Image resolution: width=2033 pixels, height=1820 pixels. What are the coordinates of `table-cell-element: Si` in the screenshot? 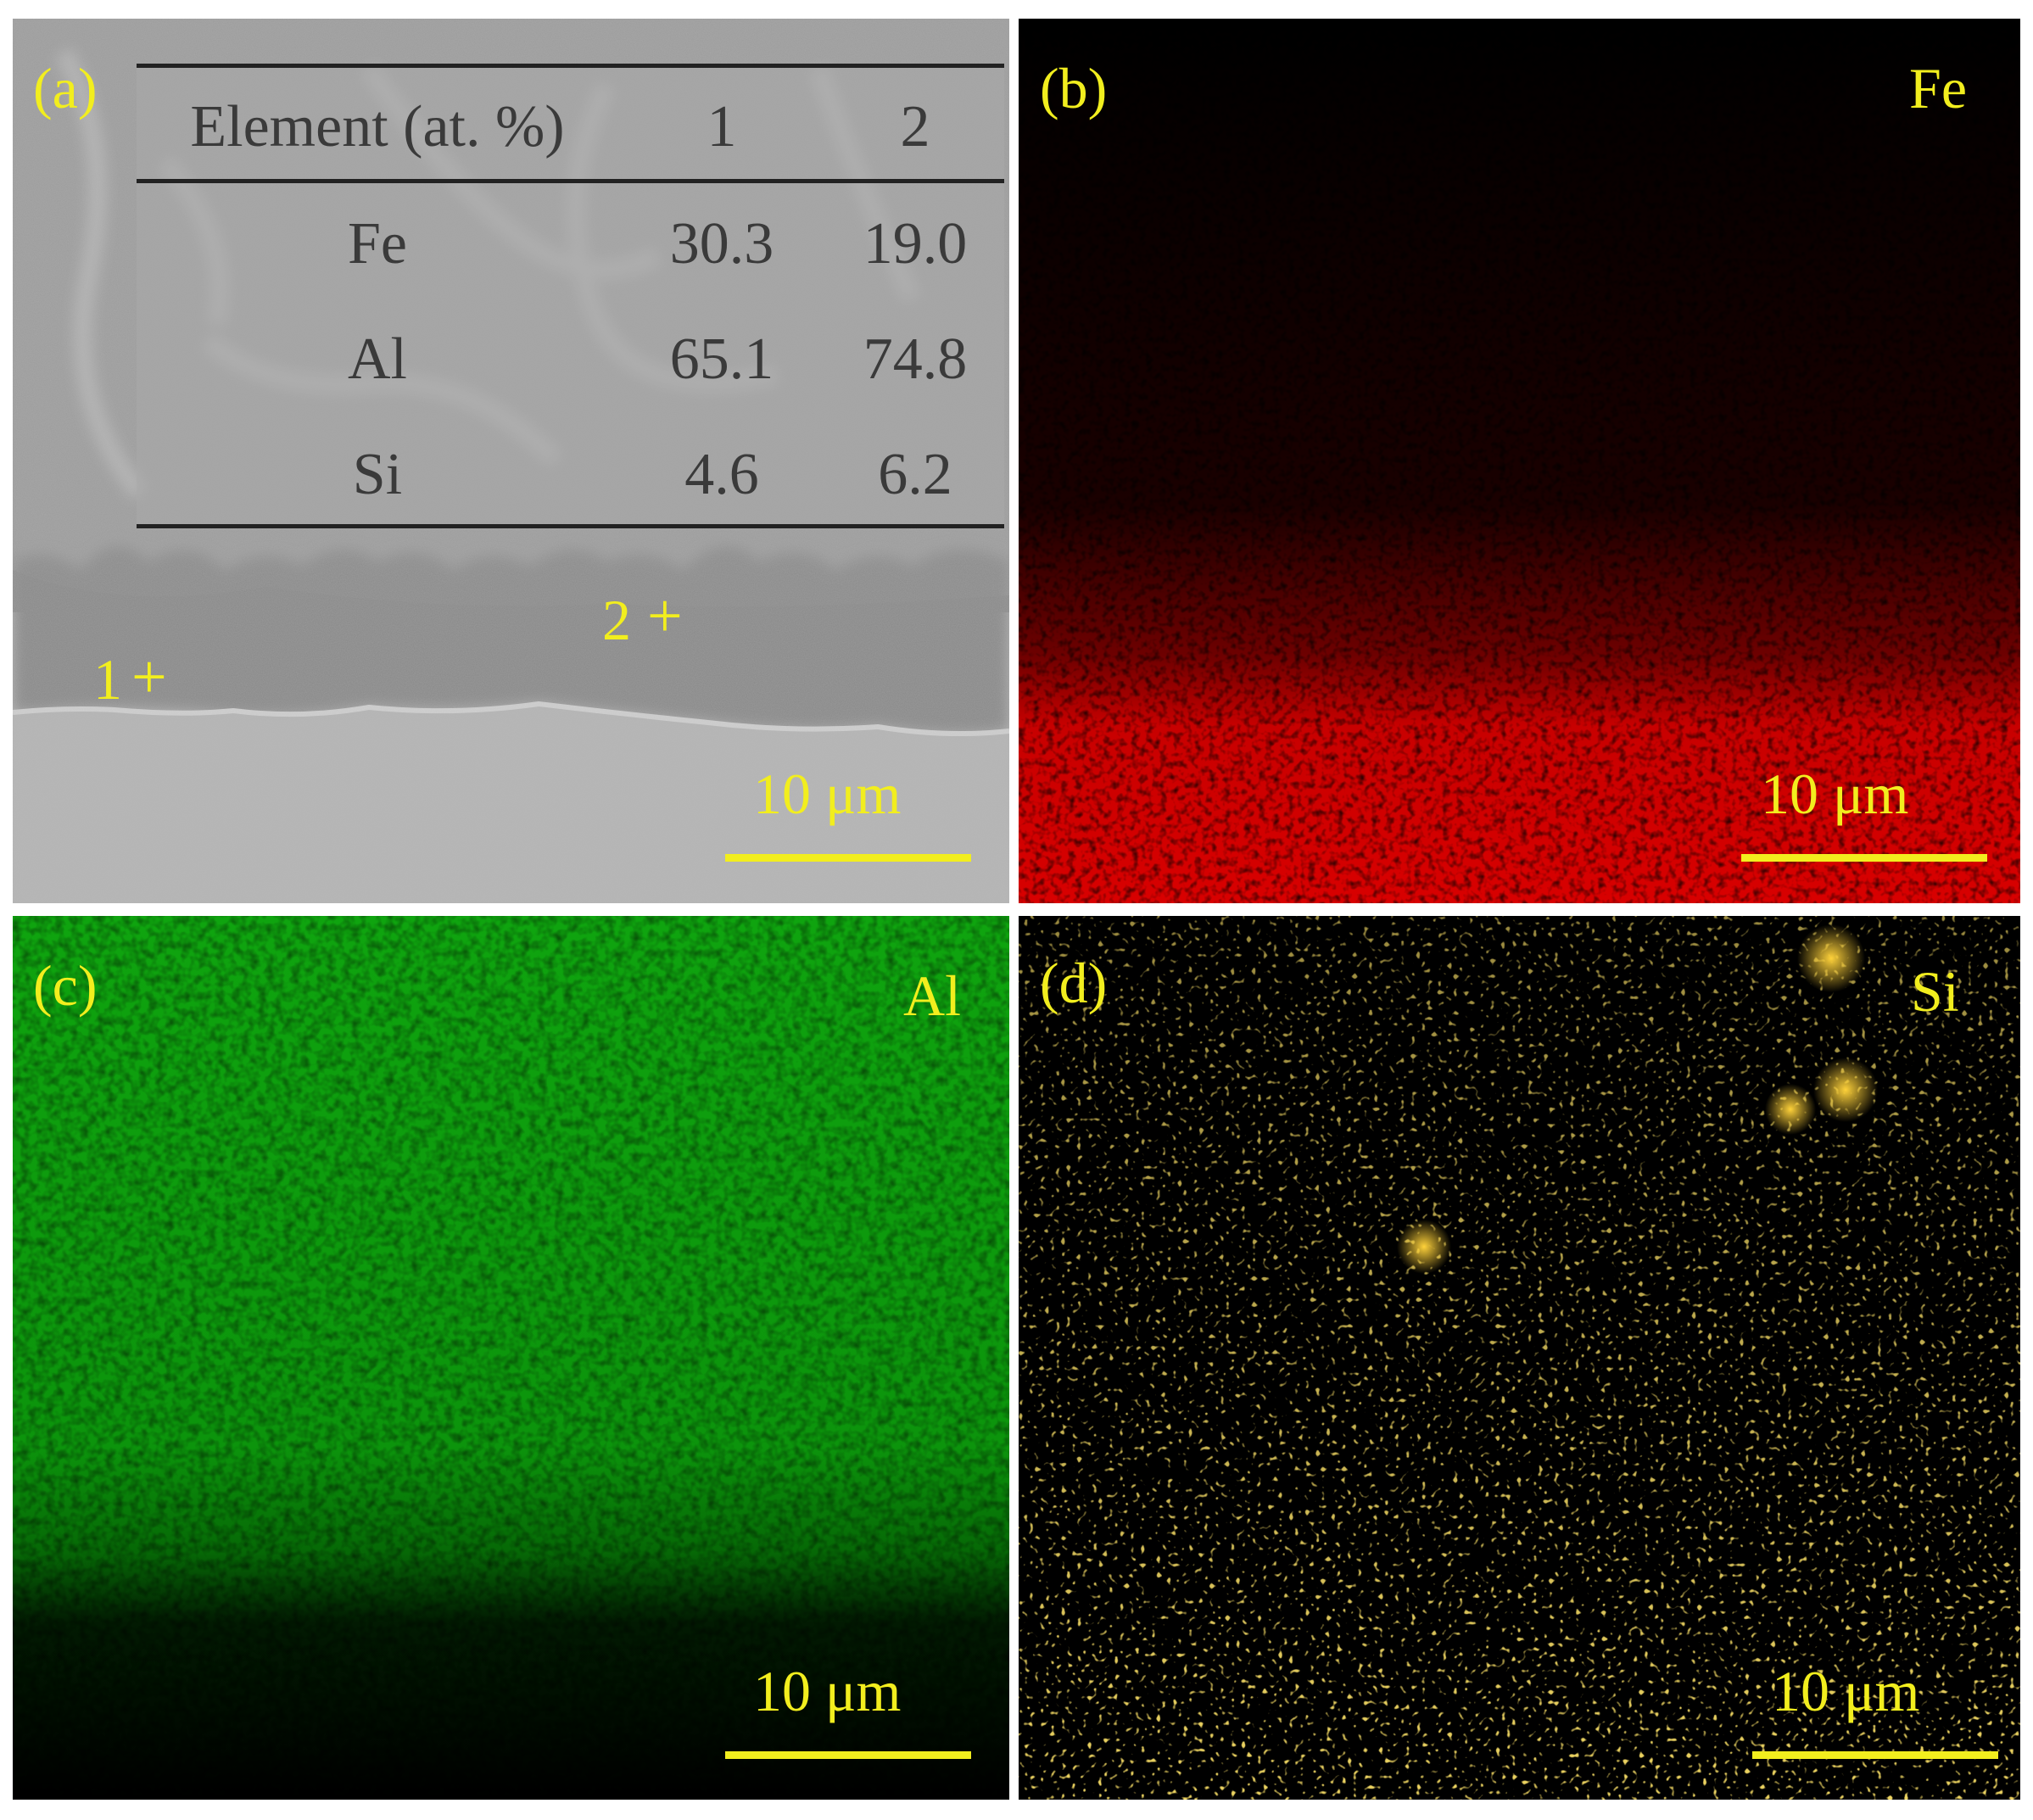 It's located at (377, 474).